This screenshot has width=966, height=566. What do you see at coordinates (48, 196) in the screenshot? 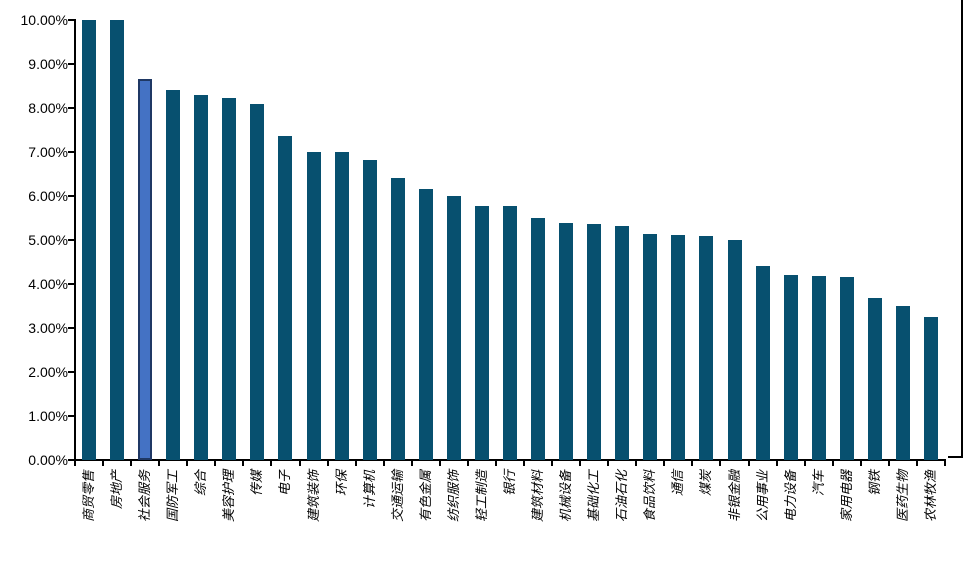
I see `y-axis-tick-label: 6.00%` at bounding box center [48, 196].